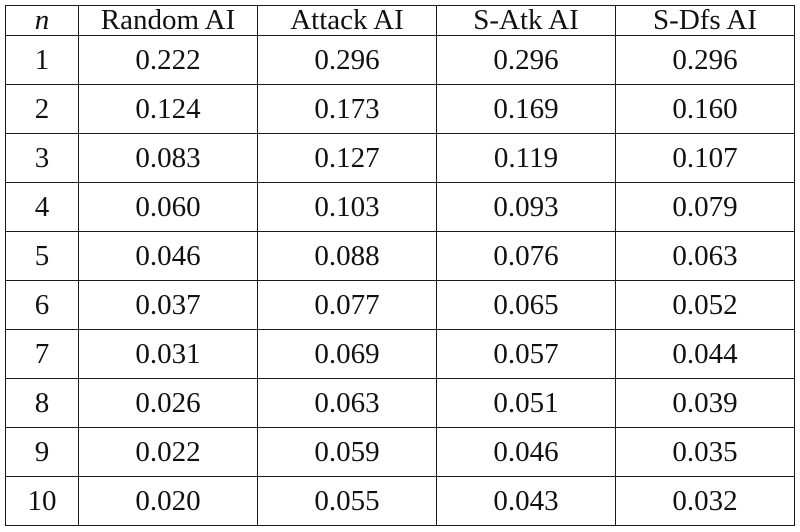 The height and width of the screenshot is (532, 800). What do you see at coordinates (168, 109) in the screenshot?
I see `cell-random-ai: 0.124` at bounding box center [168, 109].